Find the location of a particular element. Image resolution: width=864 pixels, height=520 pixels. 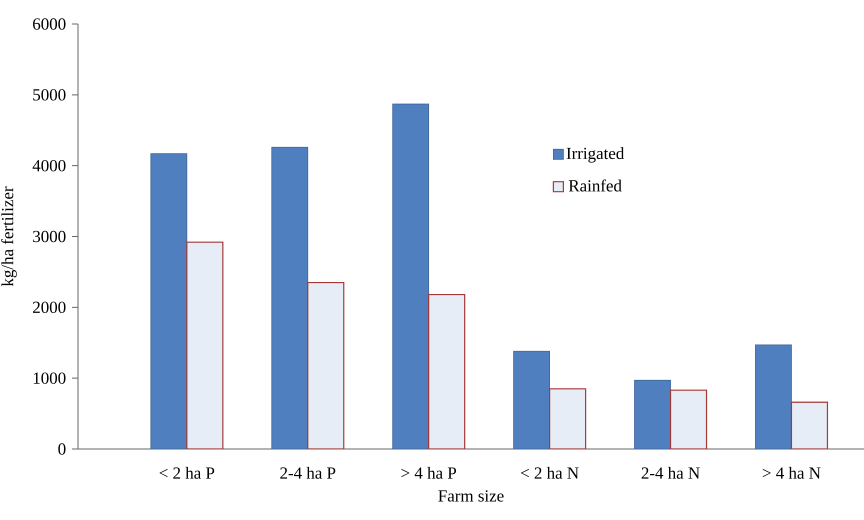

x-tick-label: > 4 ha N is located at coordinates (791, 472).